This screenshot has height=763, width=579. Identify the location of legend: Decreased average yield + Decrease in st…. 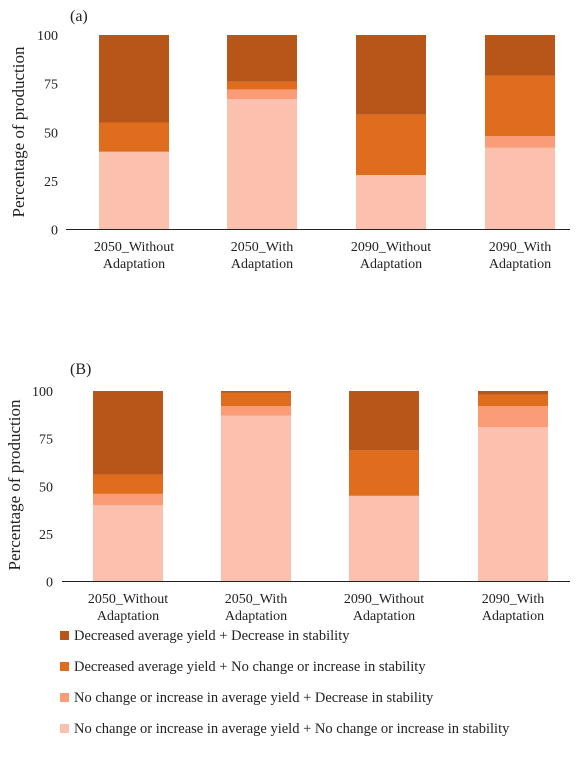
(285, 682).